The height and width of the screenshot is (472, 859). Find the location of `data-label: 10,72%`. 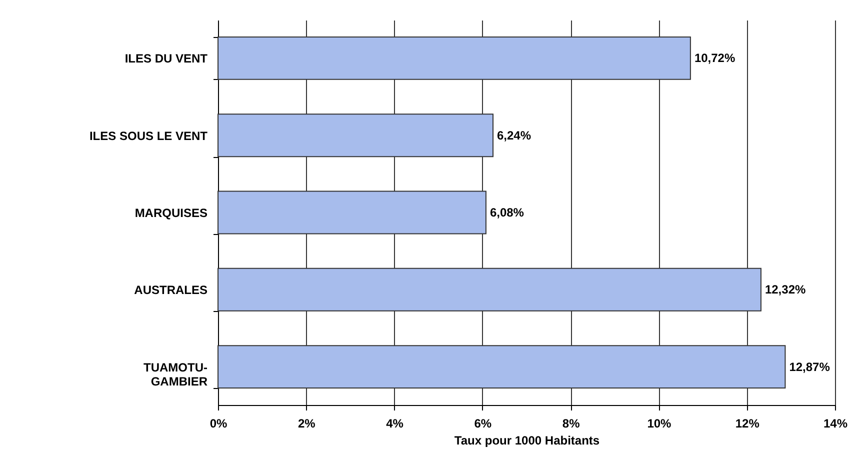

data-label: 10,72% is located at coordinates (715, 58).